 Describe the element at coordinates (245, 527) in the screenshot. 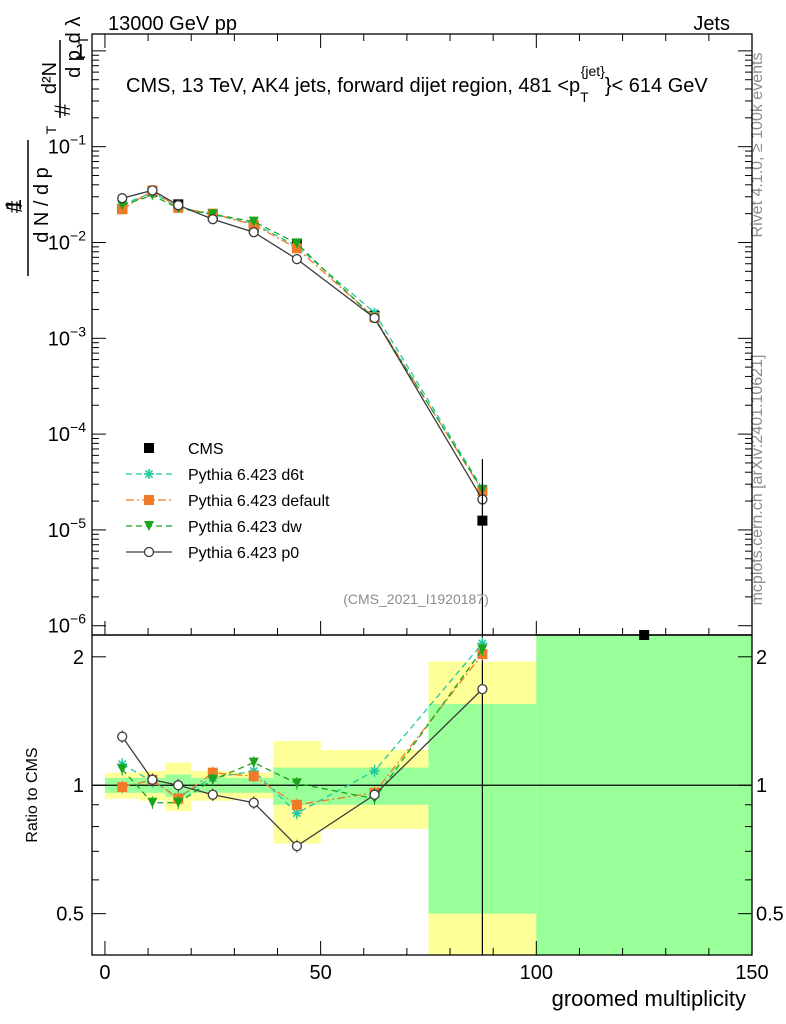

I see `legend-label-dw: Pythia 6.423 dw` at that location.